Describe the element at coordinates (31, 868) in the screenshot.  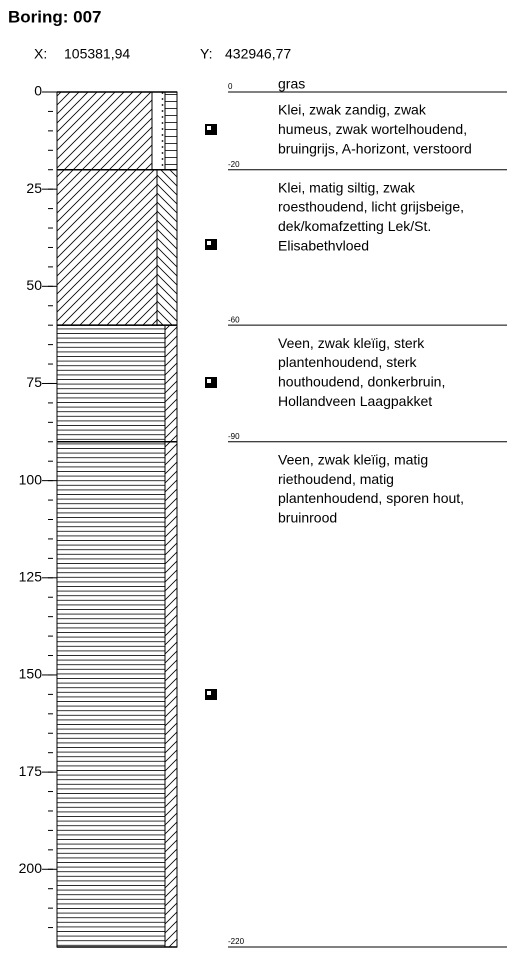
I see `tick-label: 200` at that location.